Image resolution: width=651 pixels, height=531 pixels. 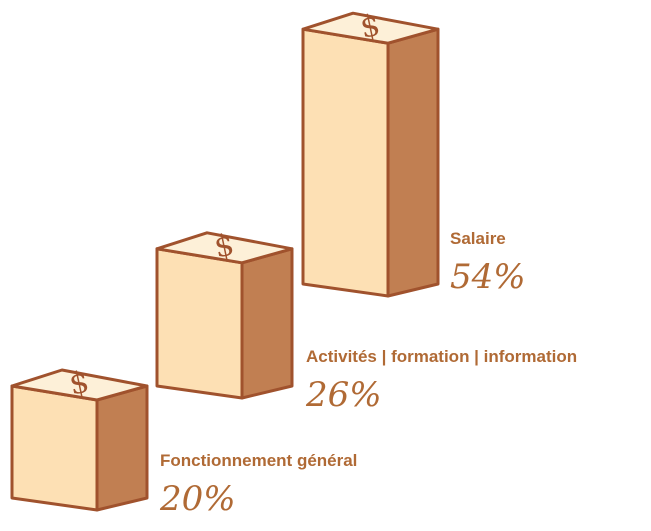 What do you see at coordinates (478, 238) in the screenshot?
I see `category-label: Salaire` at bounding box center [478, 238].